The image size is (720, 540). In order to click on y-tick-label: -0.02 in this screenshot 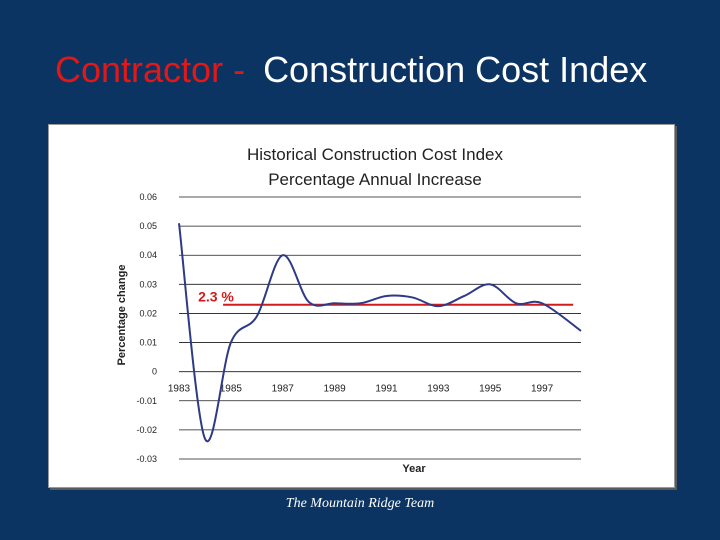, I will do `click(146, 430)`.